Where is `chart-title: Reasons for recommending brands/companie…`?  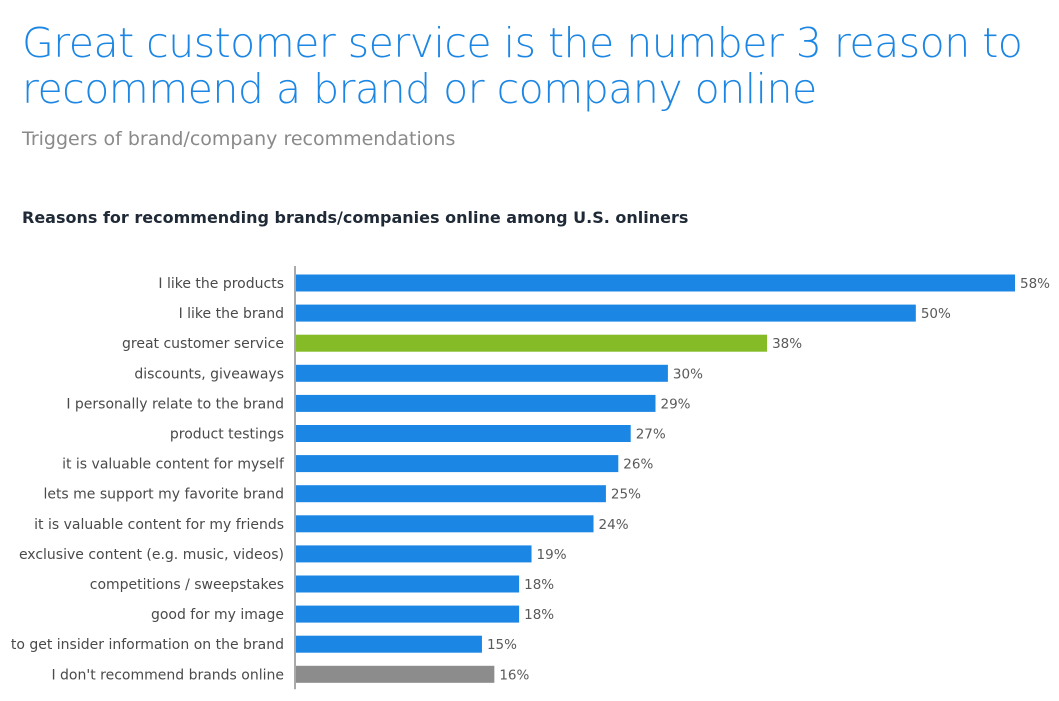 chart-title: Reasons for recommending brands/companie… is located at coordinates (355, 217).